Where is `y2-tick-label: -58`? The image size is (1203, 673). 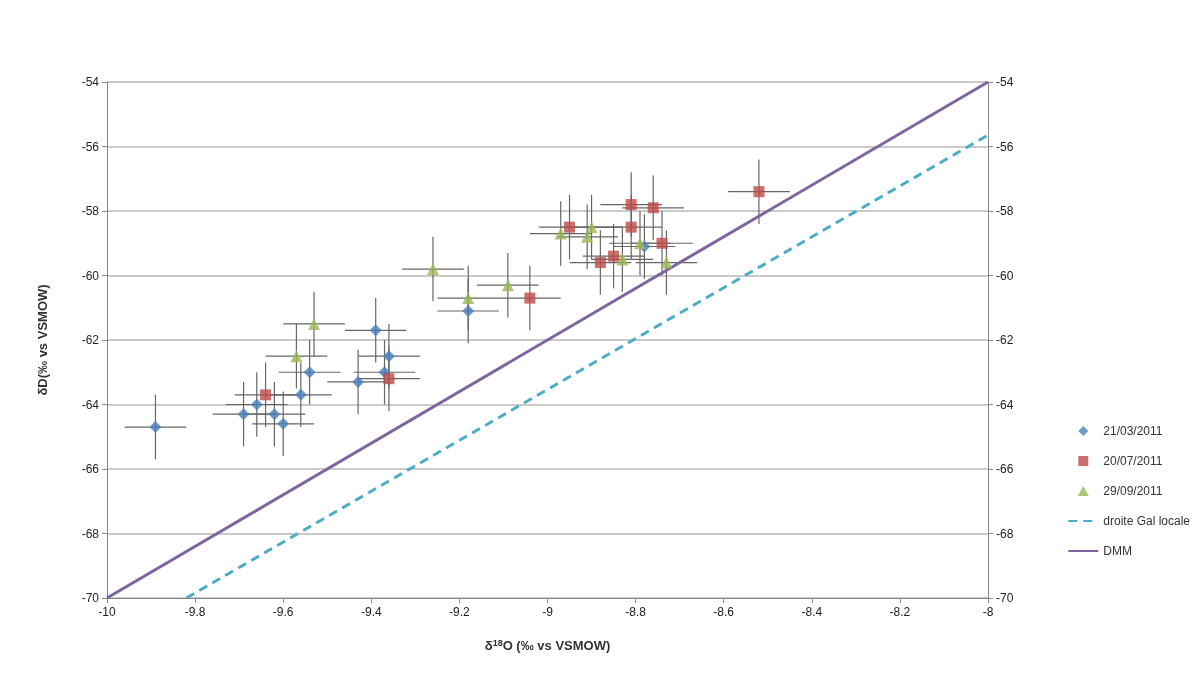
y2-tick-label: -58 is located at coordinates (1005, 211).